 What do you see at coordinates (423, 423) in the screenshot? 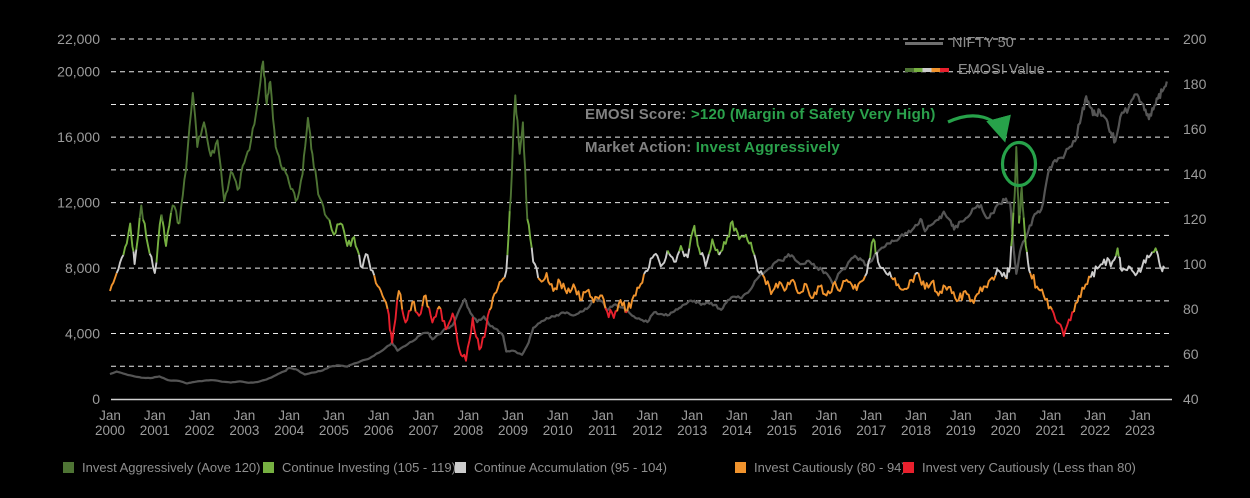
I see `x-axis-tick-label: Jan 2007` at bounding box center [423, 423].